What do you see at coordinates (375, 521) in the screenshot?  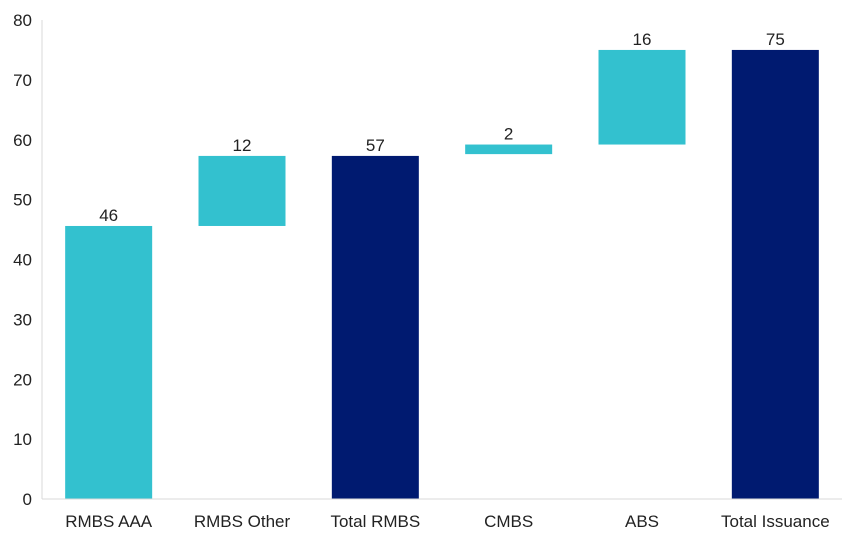 I see `x-category-label: Total RMBS` at bounding box center [375, 521].